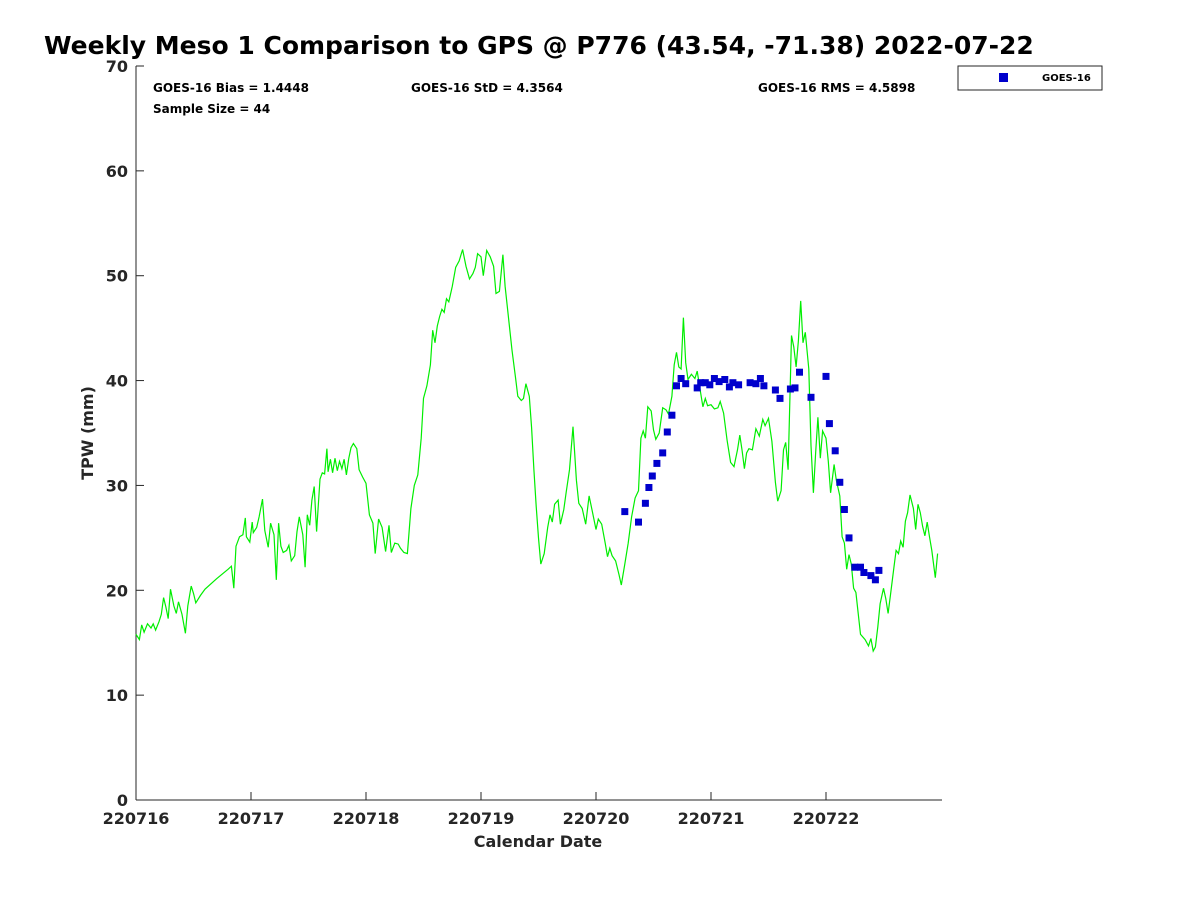 The height and width of the screenshot is (900, 1200). Describe the element at coordinates (711, 818) in the screenshot. I see `x-tick-label: 220721` at that location.